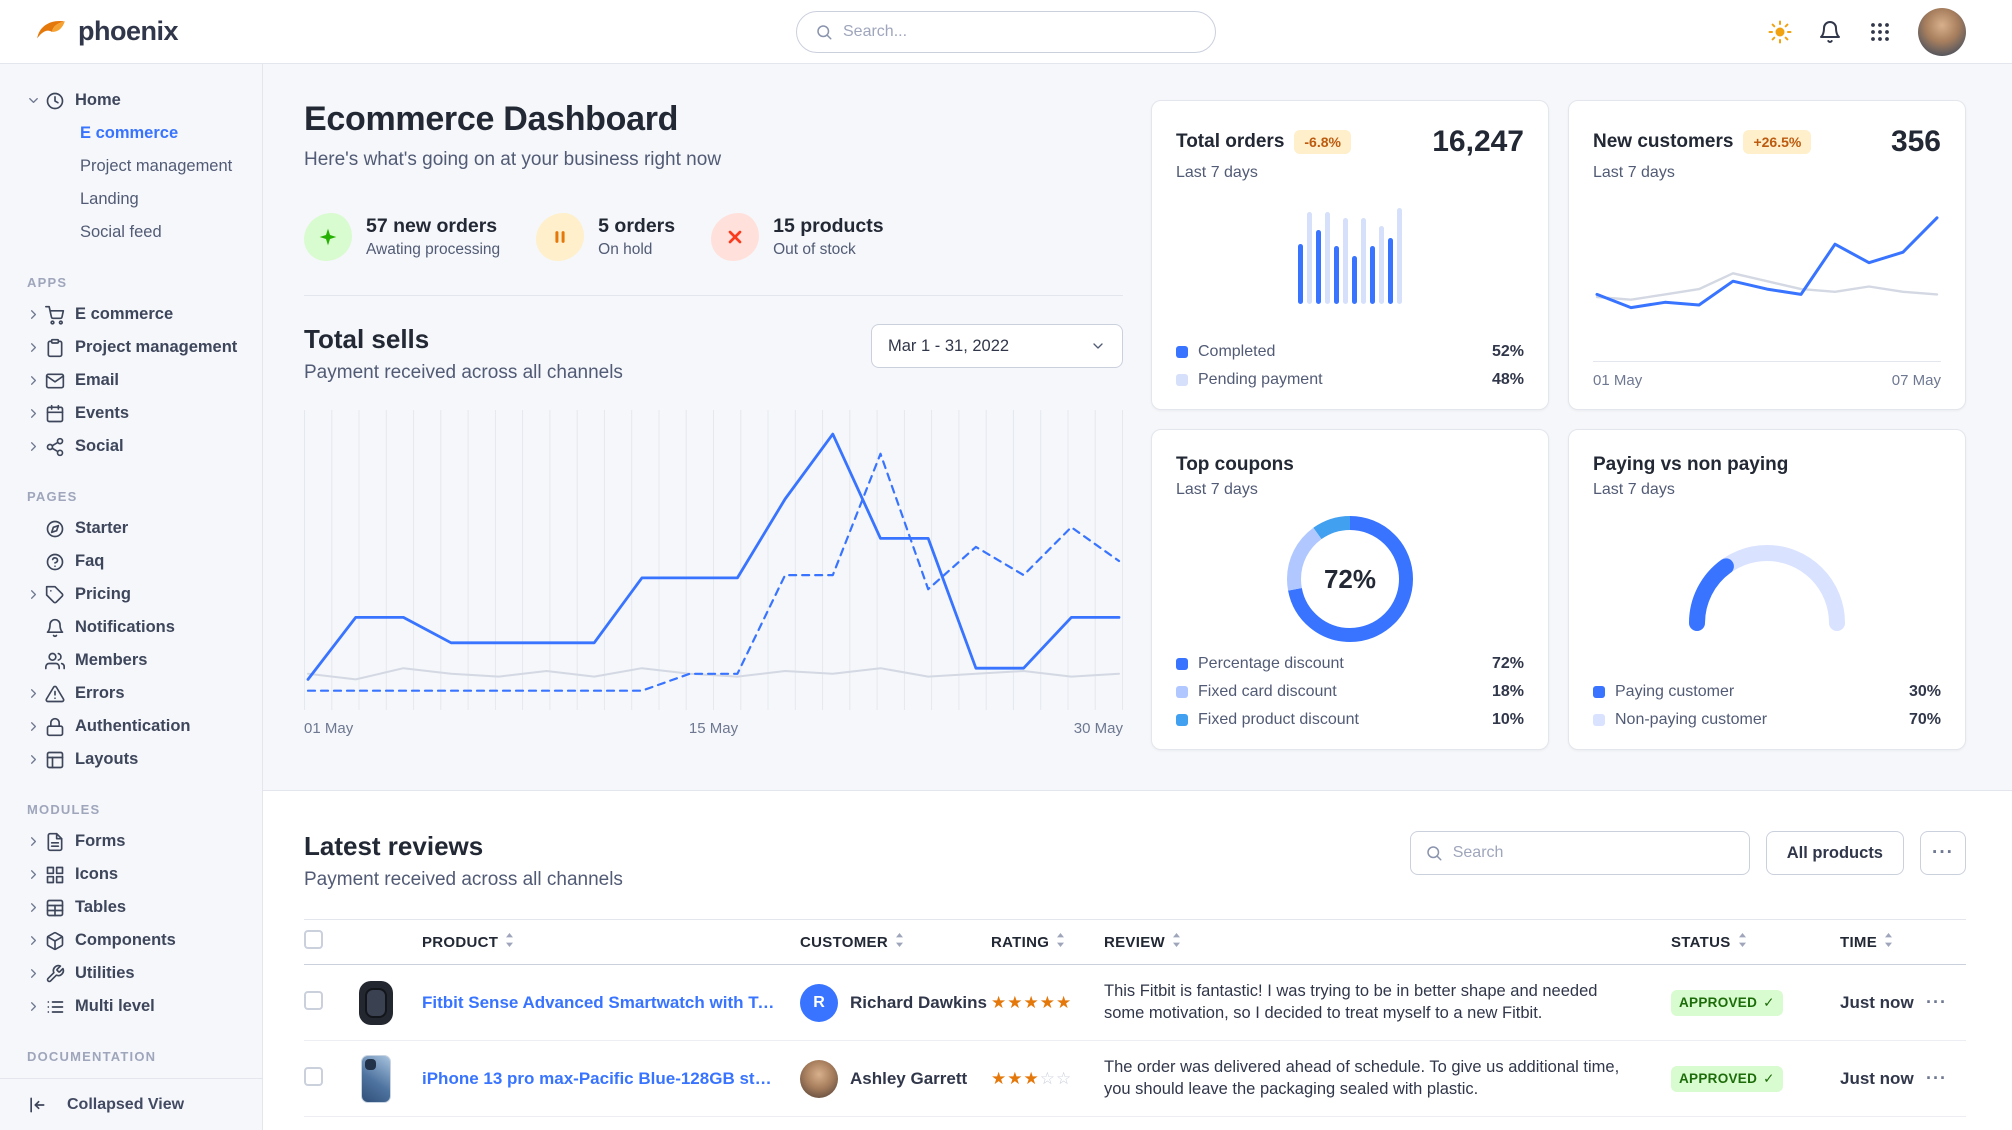 This screenshot has width=2012, height=1130. Describe the element at coordinates (126, 1104) in the screenshot. I see `collapse-label: Collapsed View` at that location.